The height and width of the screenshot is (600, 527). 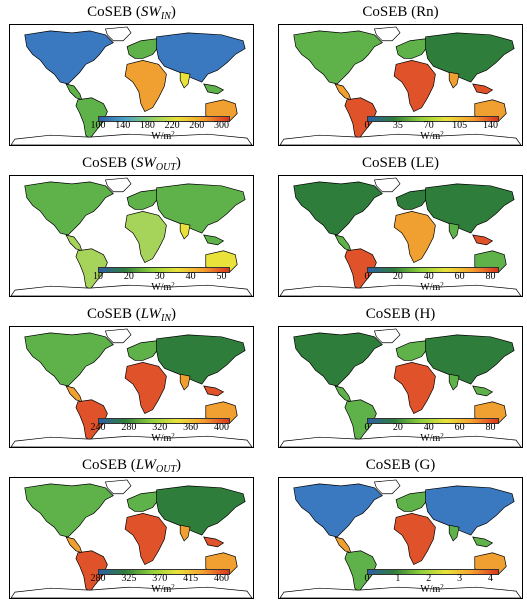 What do you see at coordinates (165, 277) in the screenshot?
I see `colorbar-ticks: 10 20 30 40 50` at bounding box center [165, 277].